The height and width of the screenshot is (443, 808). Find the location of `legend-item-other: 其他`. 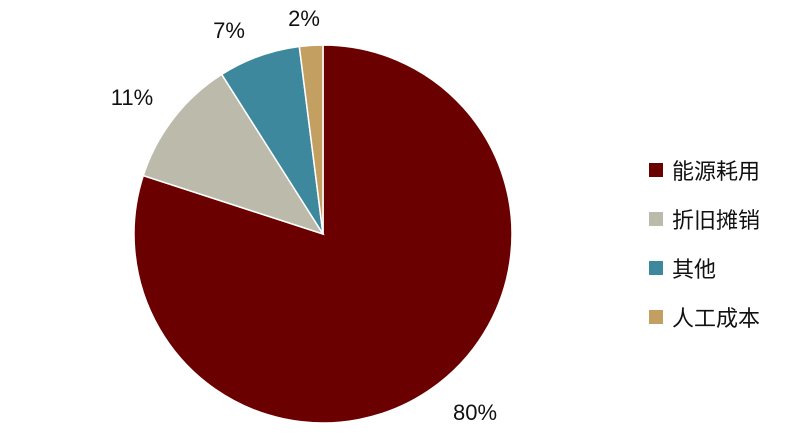

legend-item-other: 其他 is located at coordinates (704, 267).